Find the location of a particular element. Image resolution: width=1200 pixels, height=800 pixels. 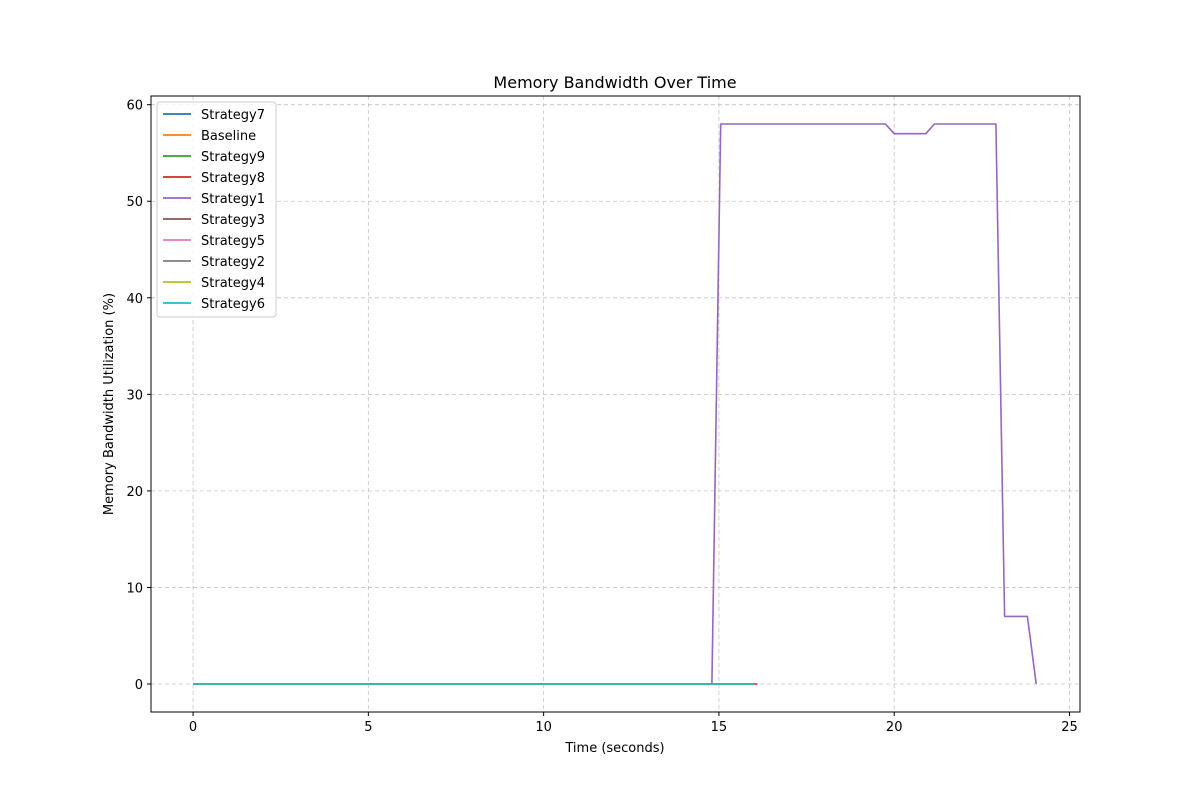

y-tick-label: 0 is located at coordinates (139, 685).